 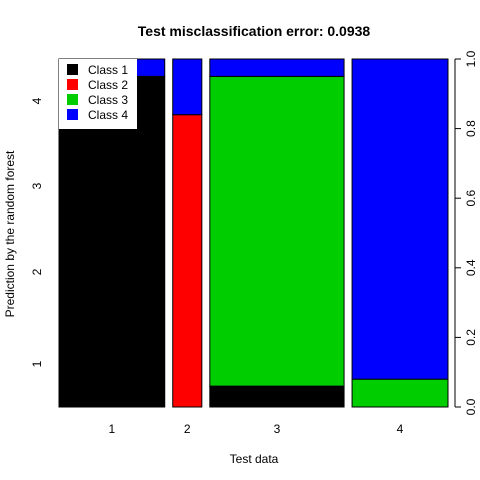 I want to click on x-tick-label: 2, so click(x=187, y=429).